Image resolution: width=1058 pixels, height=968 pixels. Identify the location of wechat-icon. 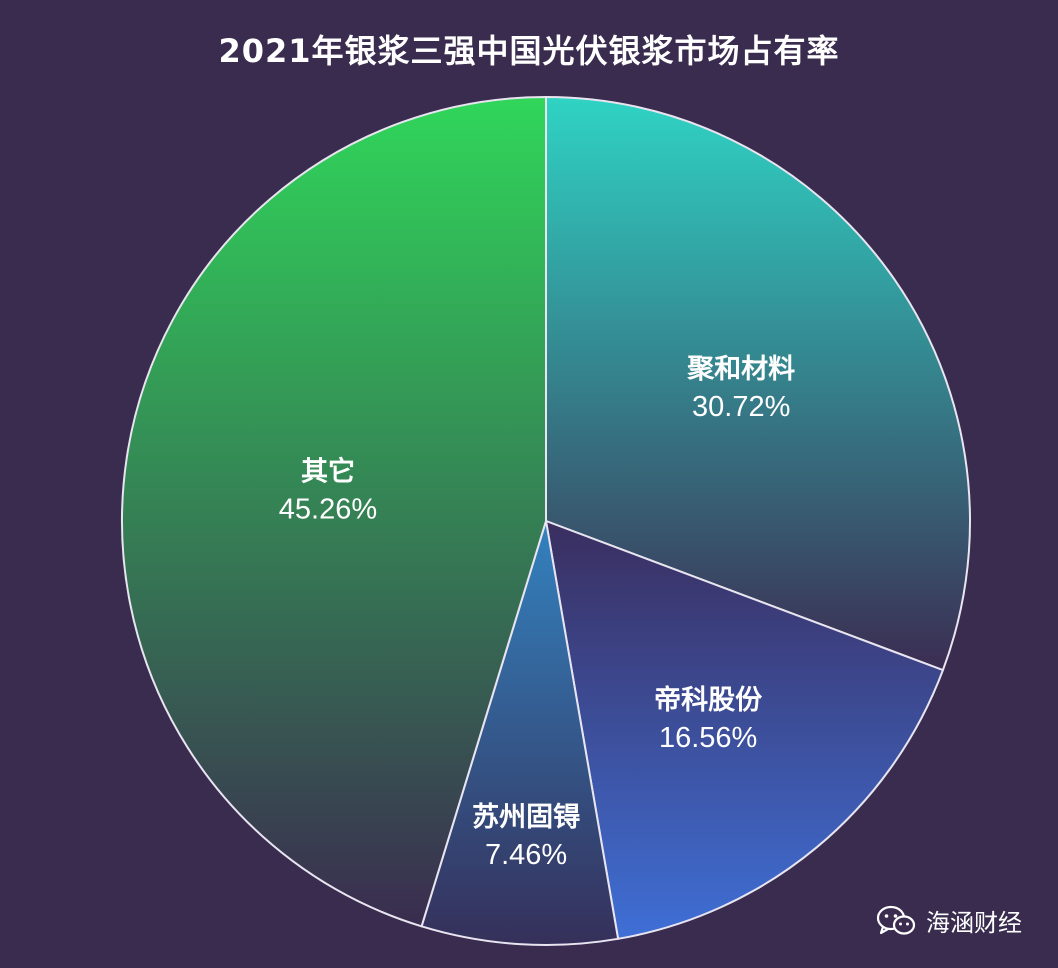
(896, 920).